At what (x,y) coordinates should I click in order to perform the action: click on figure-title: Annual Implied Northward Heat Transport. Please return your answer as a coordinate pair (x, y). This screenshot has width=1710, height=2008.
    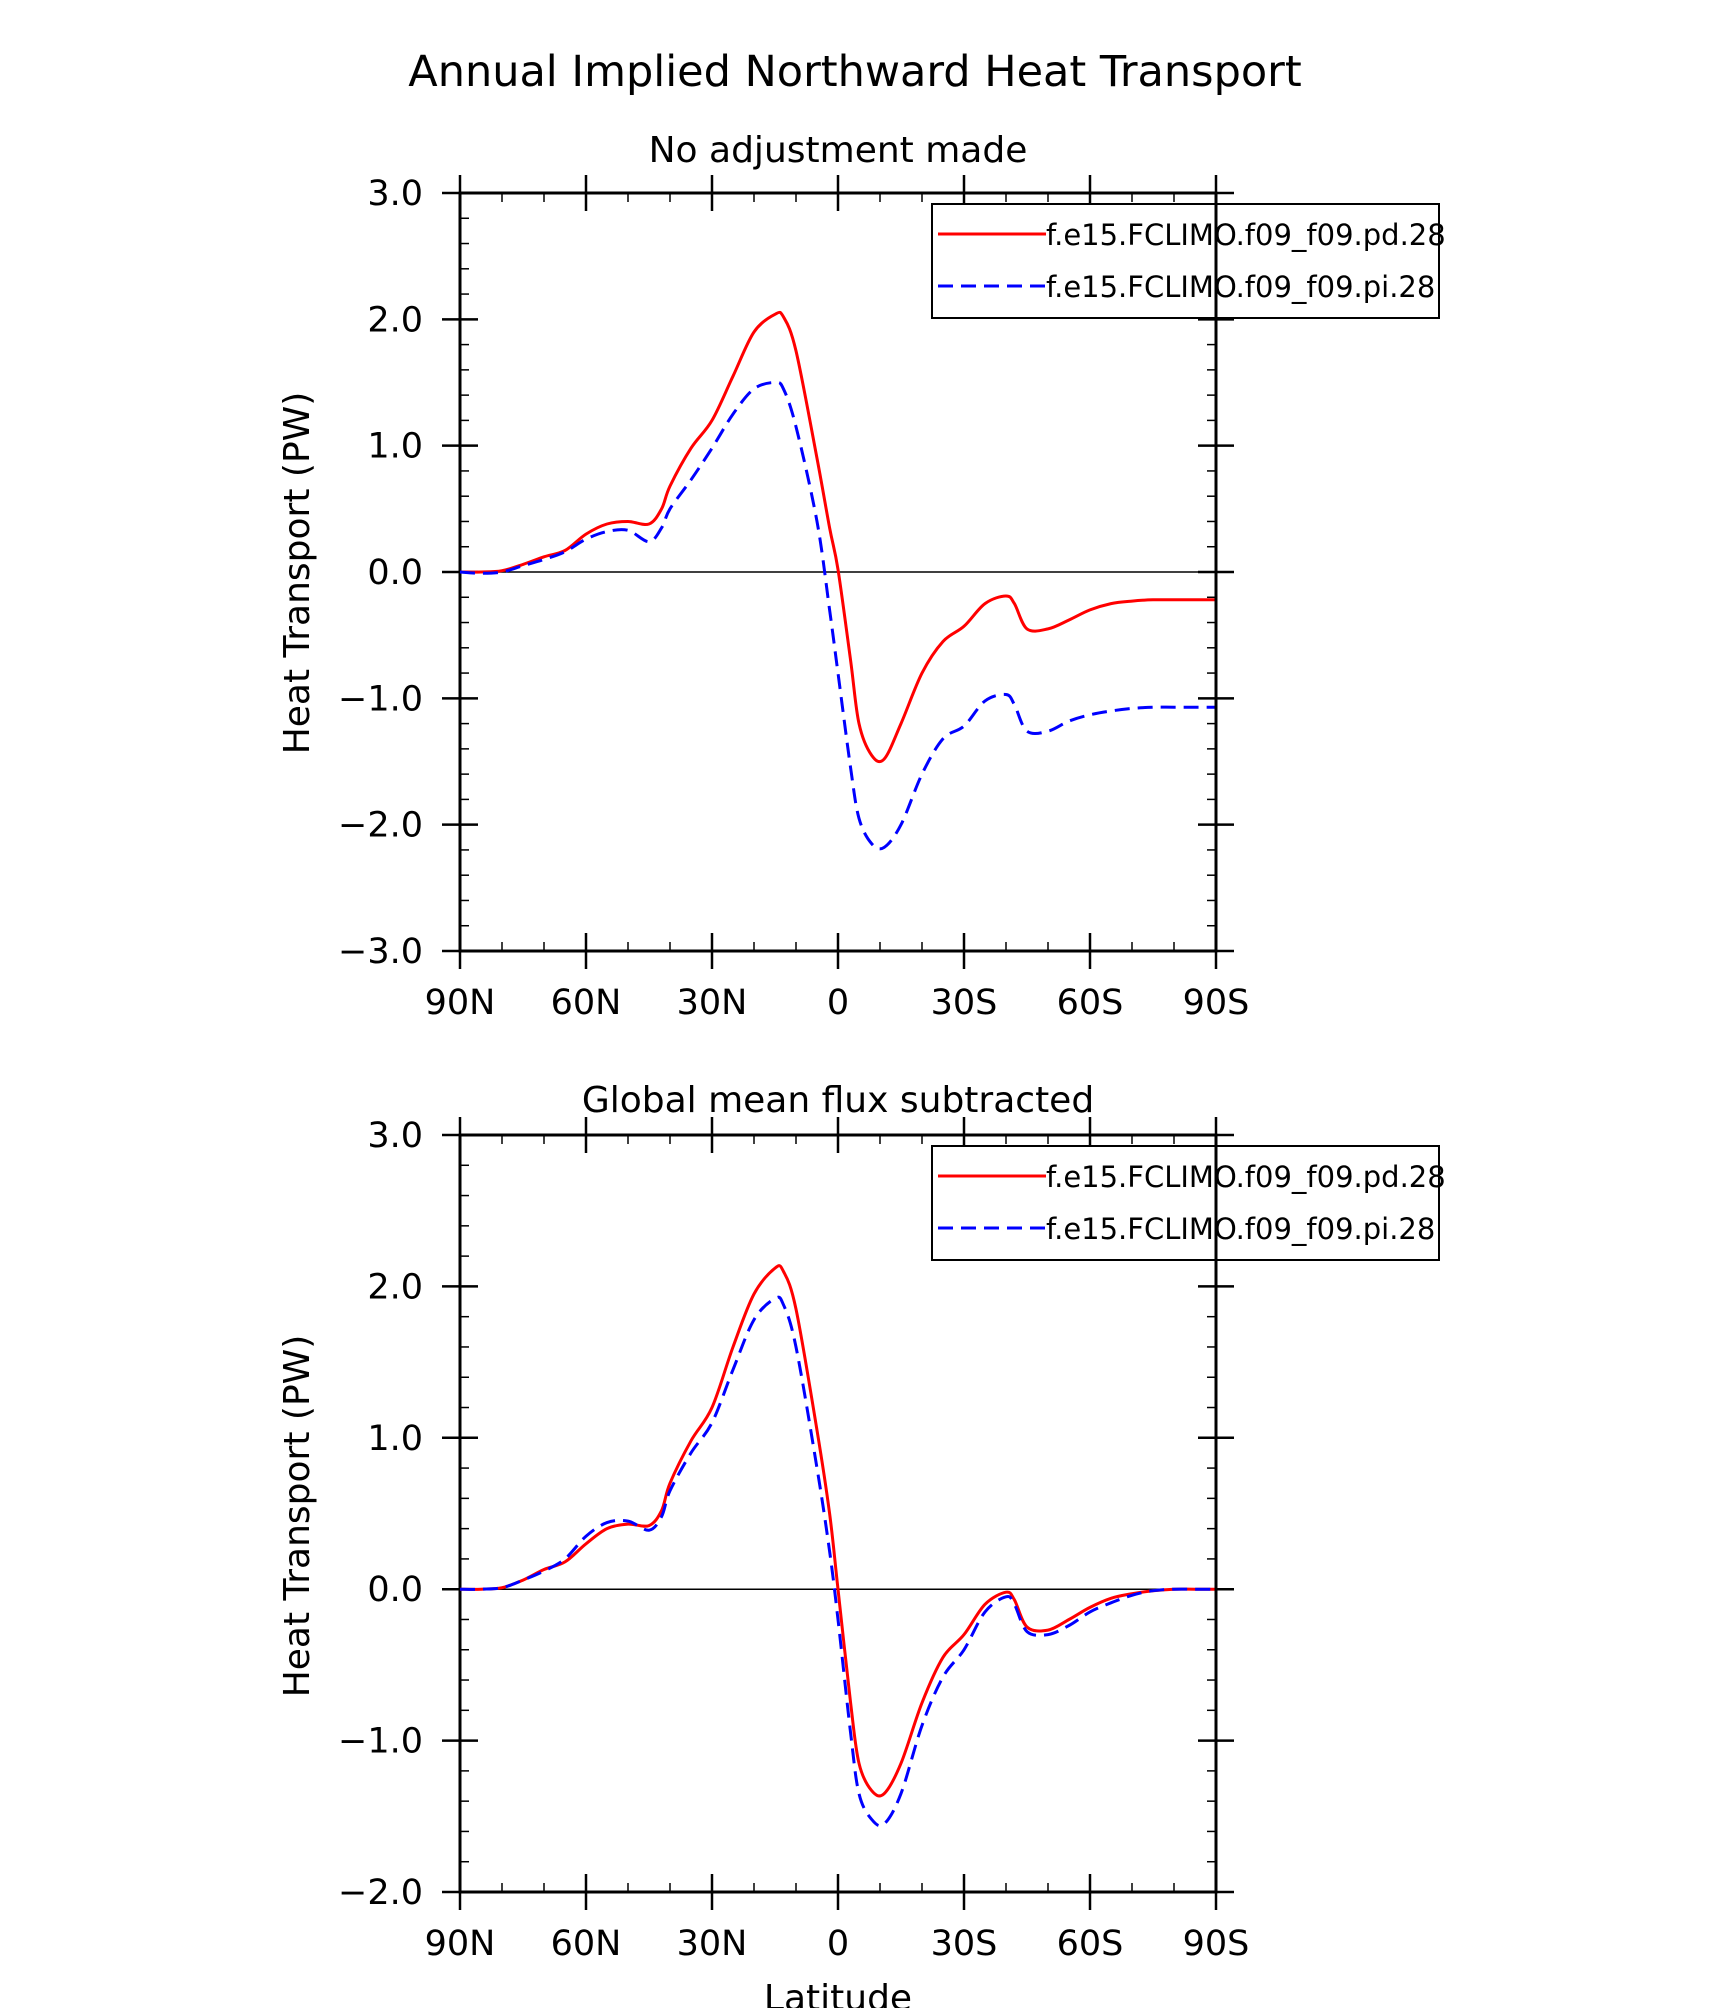
    Looking at the image, I should click on (854, 72).